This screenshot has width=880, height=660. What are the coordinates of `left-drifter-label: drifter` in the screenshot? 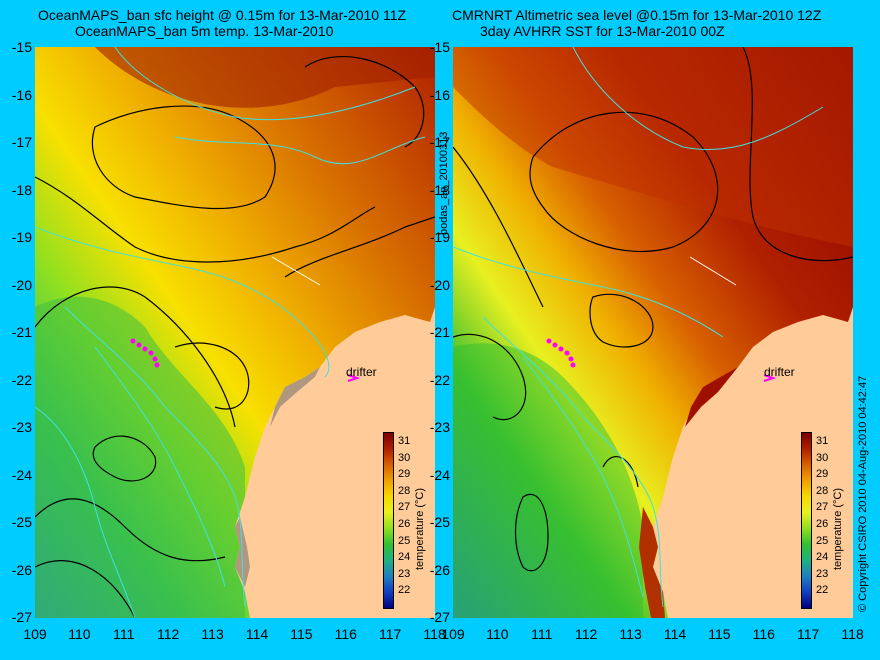 It's located at (361, 372).